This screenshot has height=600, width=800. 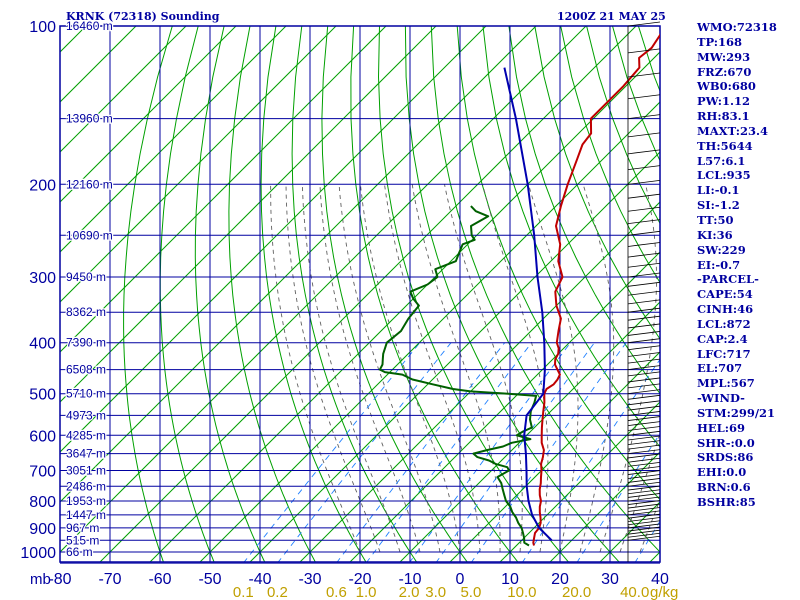 I want to click on pressure-tick-label: 700, so click(x=42, y=472).